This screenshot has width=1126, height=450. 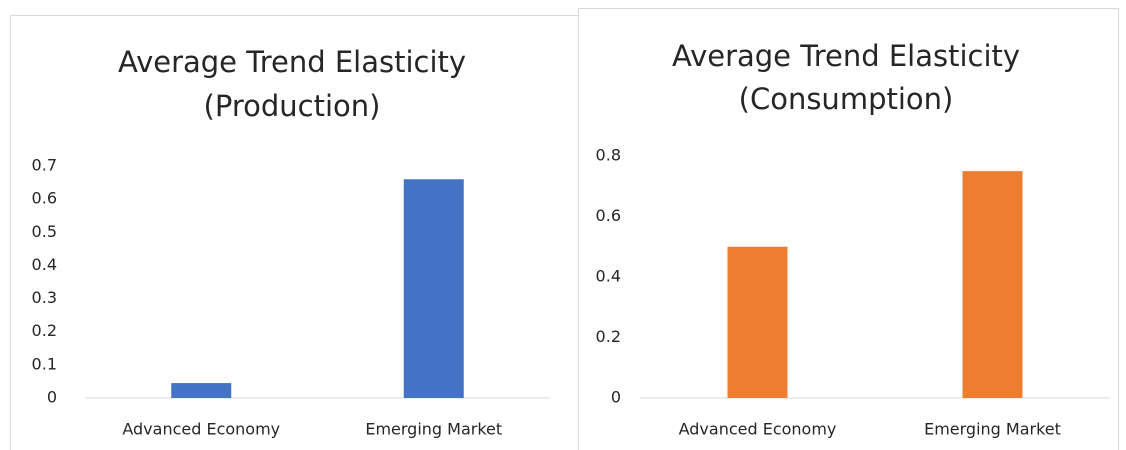 What do you see at coordinates (846, 99) in the screenshot?
I see `chart-title: (Consumption)` at bounding box center [846, 99].